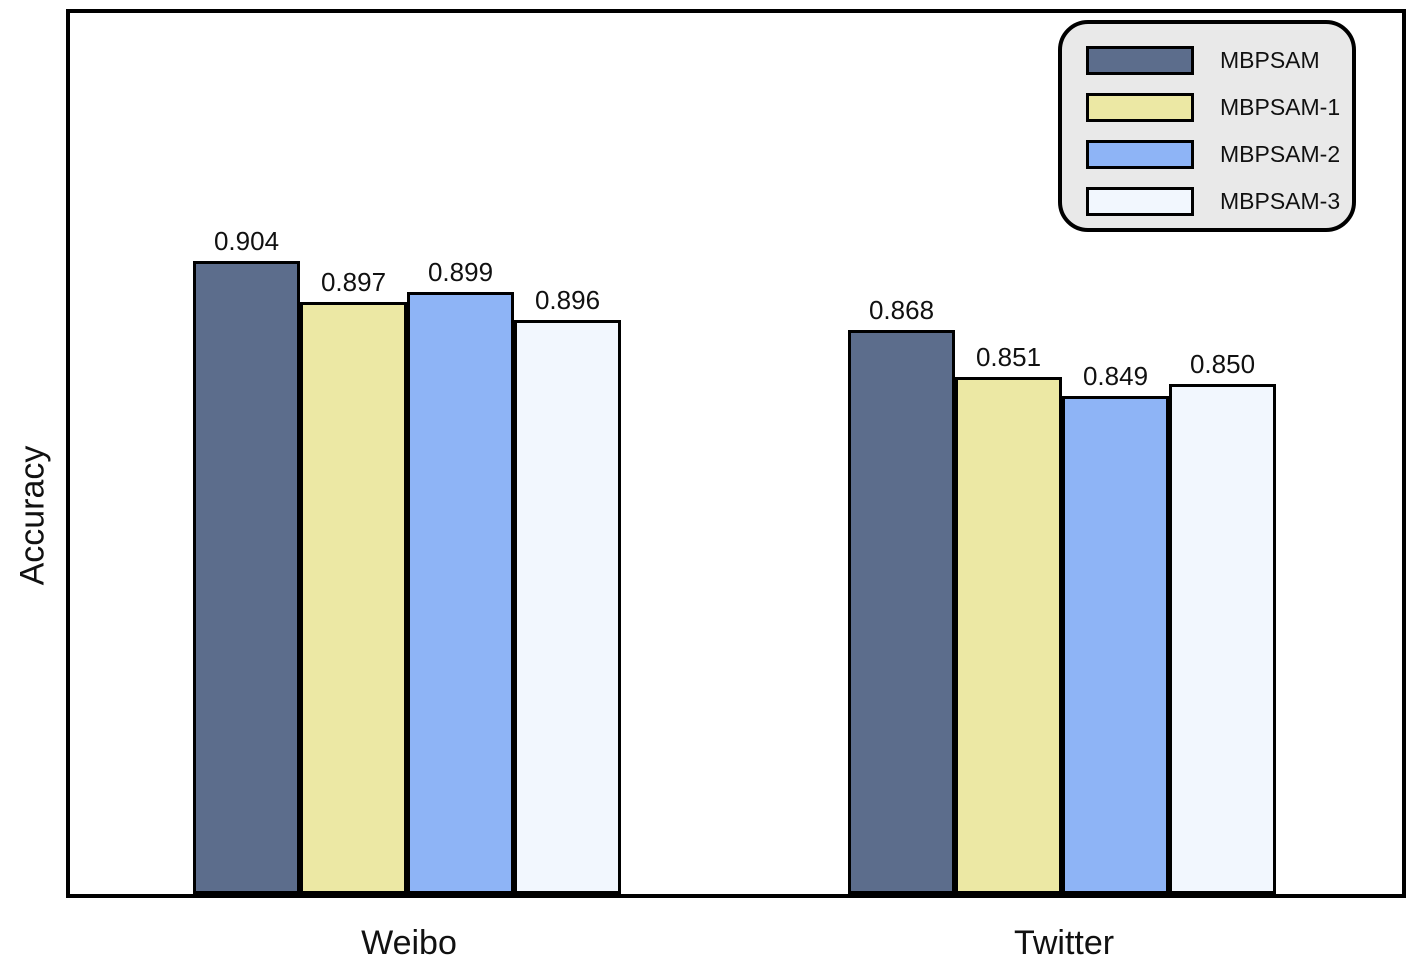 The width and height of the screenshot is (1417, 971). I want to click on x-tick-label-twitter: Twitter, so click(1064, 943).